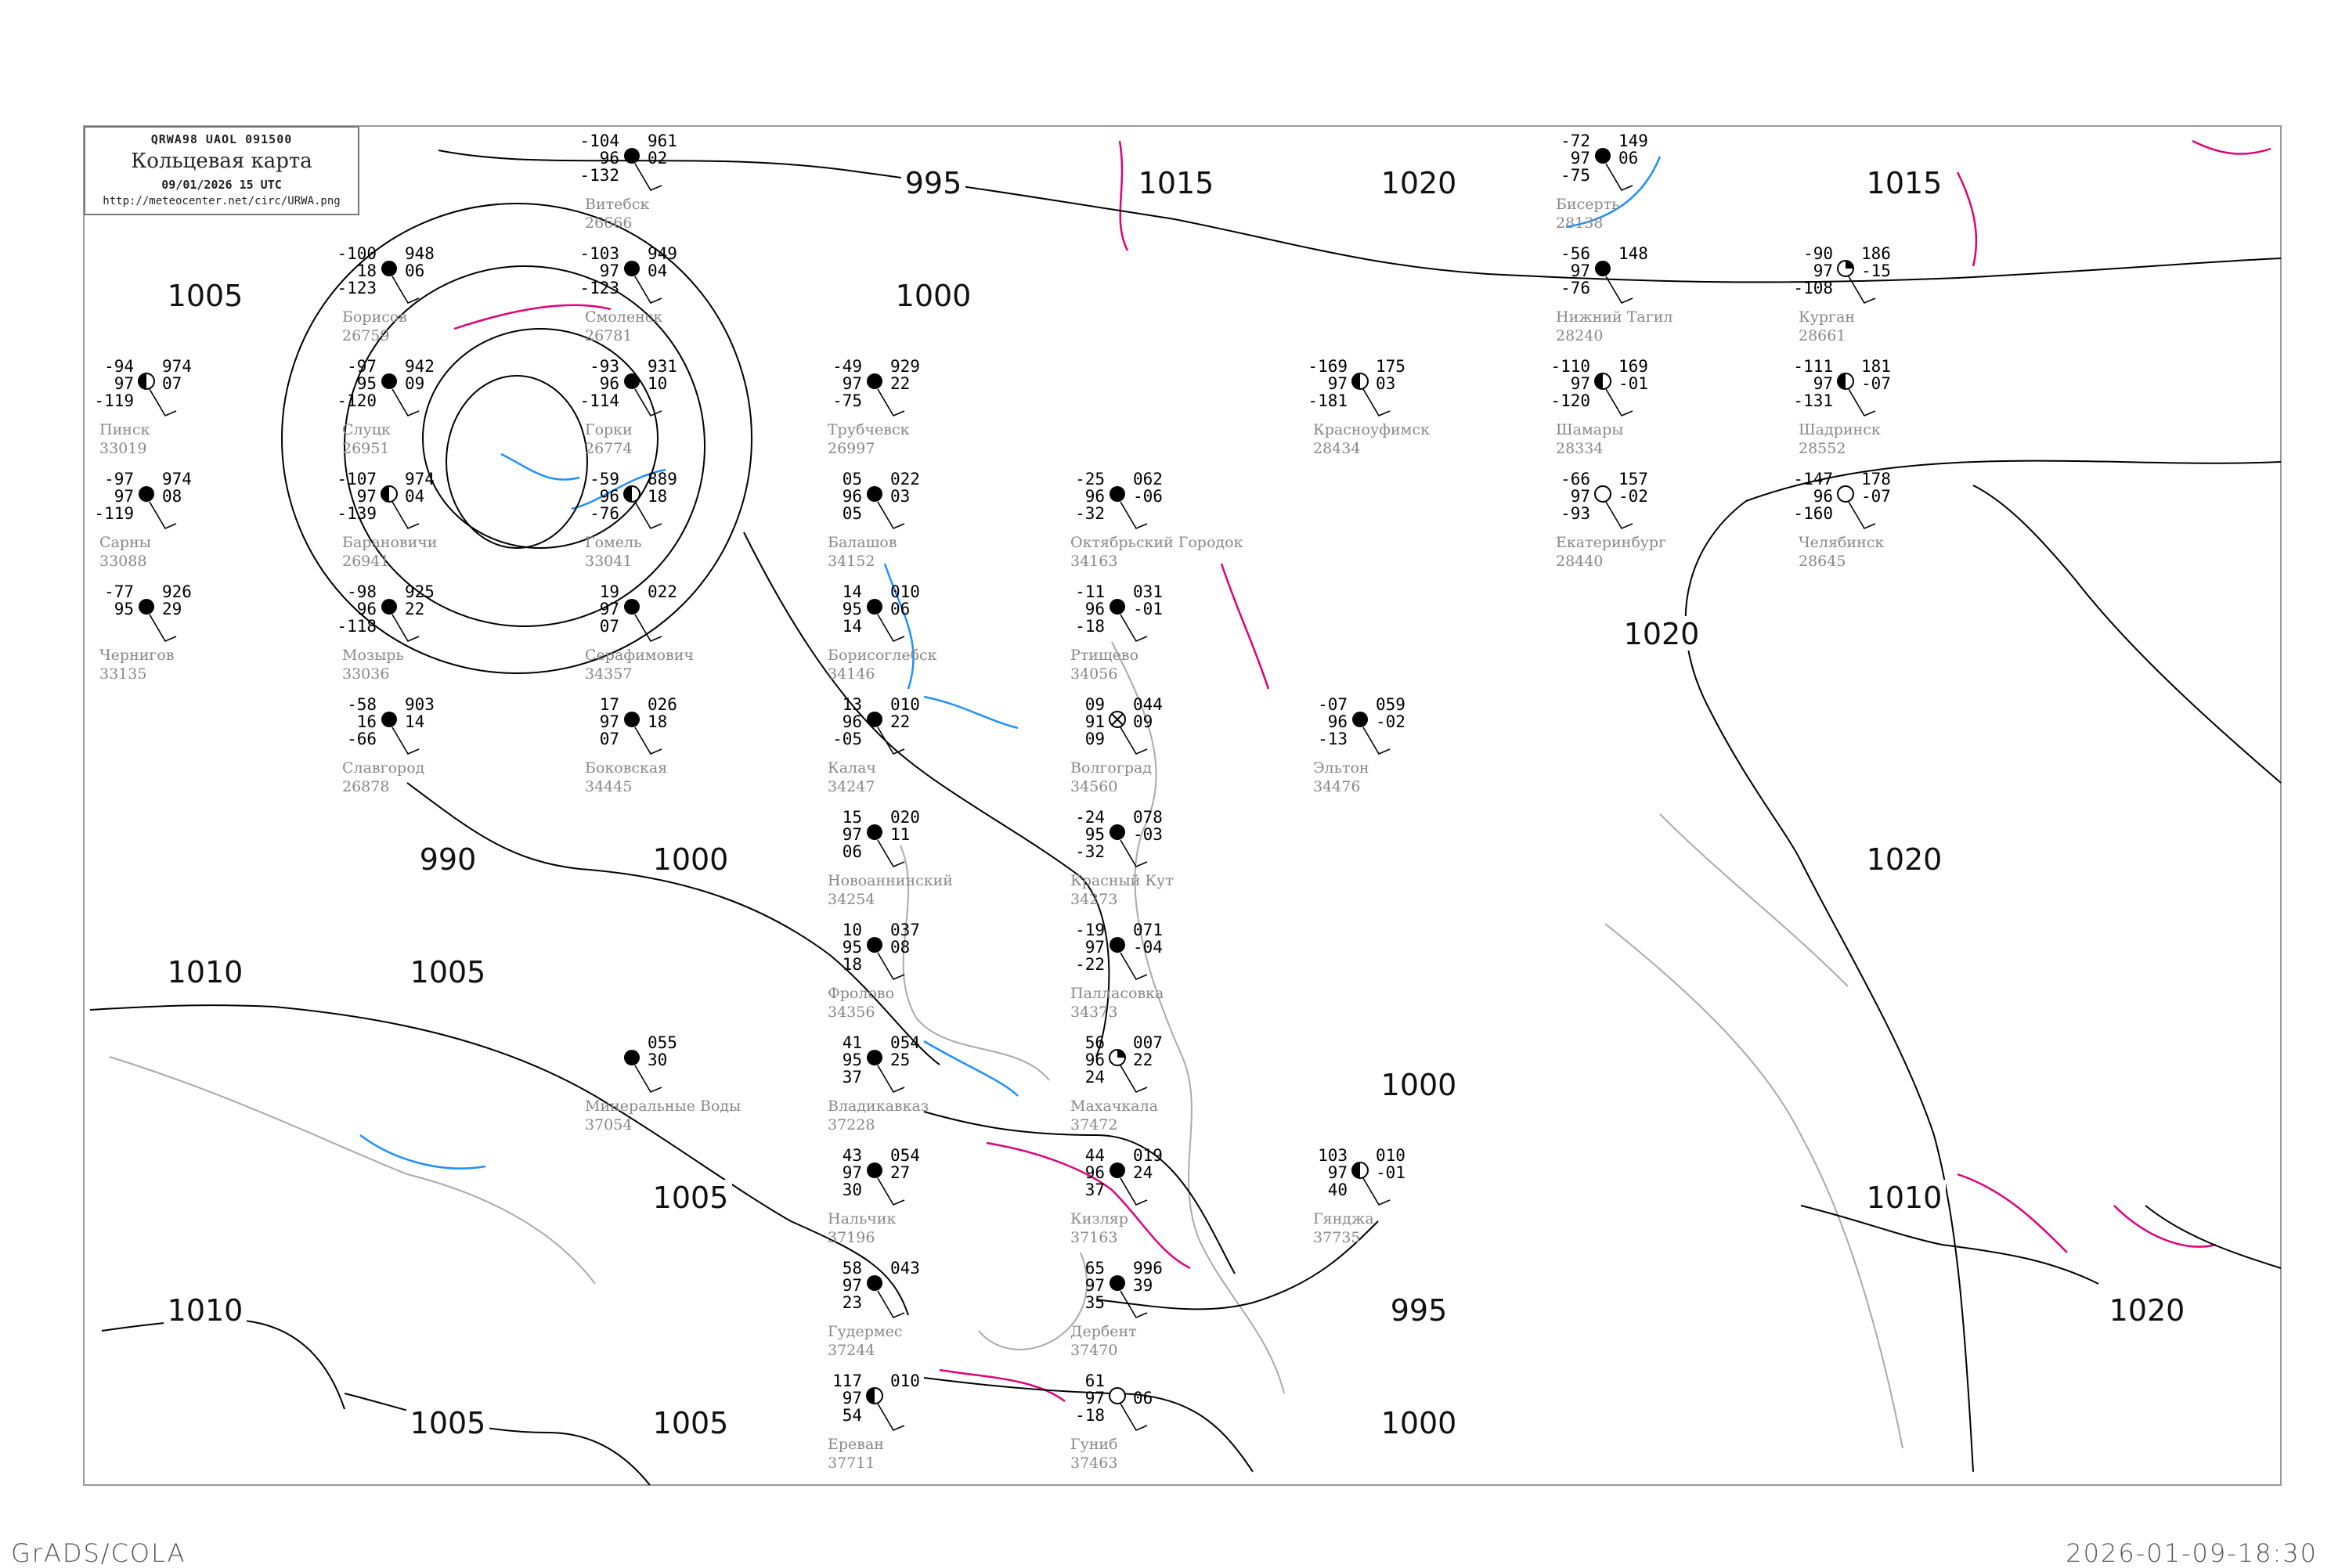 The height and width of the screenshot is (1568, 2349). What do you see at coordinates (1876, 479) in the screenshot?
I see `station-pressure: 178` at bounding box center [1876, 479].